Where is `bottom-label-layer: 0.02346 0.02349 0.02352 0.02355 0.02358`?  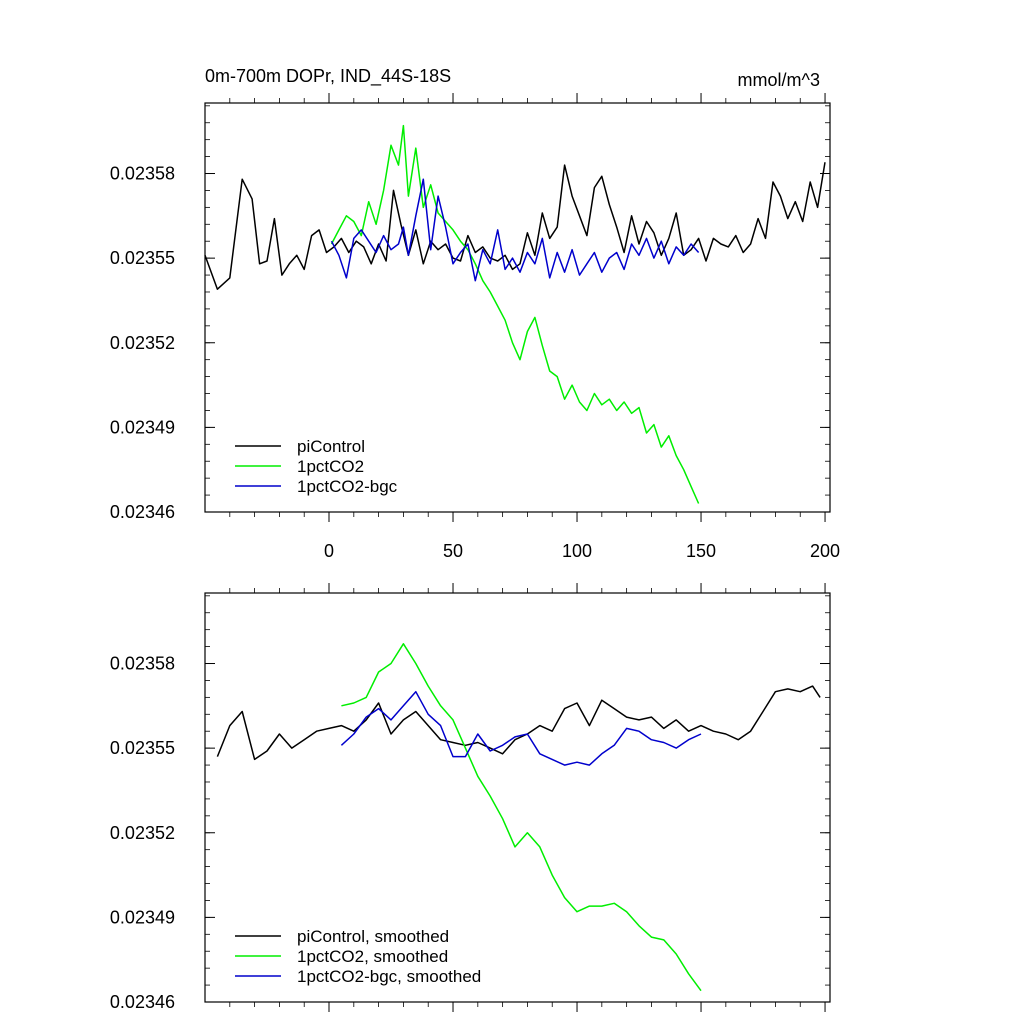
bottom-label-layer: 0.02346 0.02349 0.02352 0.02355 0.02358 is located at coordinates (142, 833).